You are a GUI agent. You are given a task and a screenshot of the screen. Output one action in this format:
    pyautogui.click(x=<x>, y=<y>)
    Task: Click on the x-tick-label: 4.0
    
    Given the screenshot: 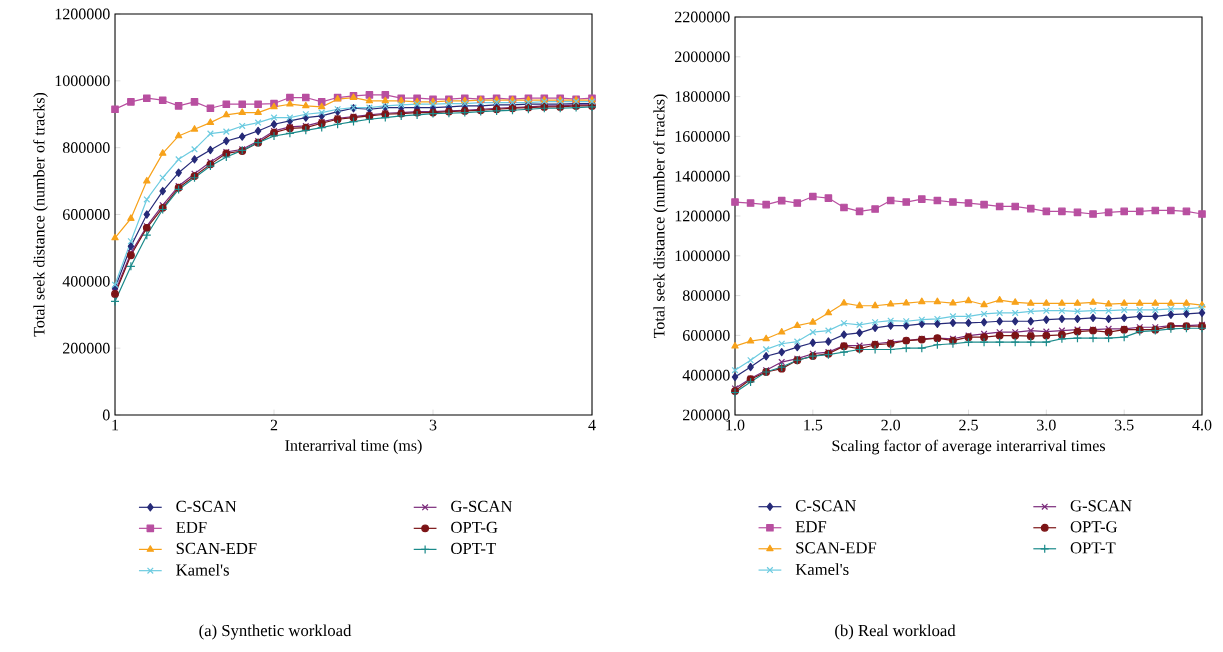 What is the action you would take?
    pyautogui.click(x=1202, y=425)
    